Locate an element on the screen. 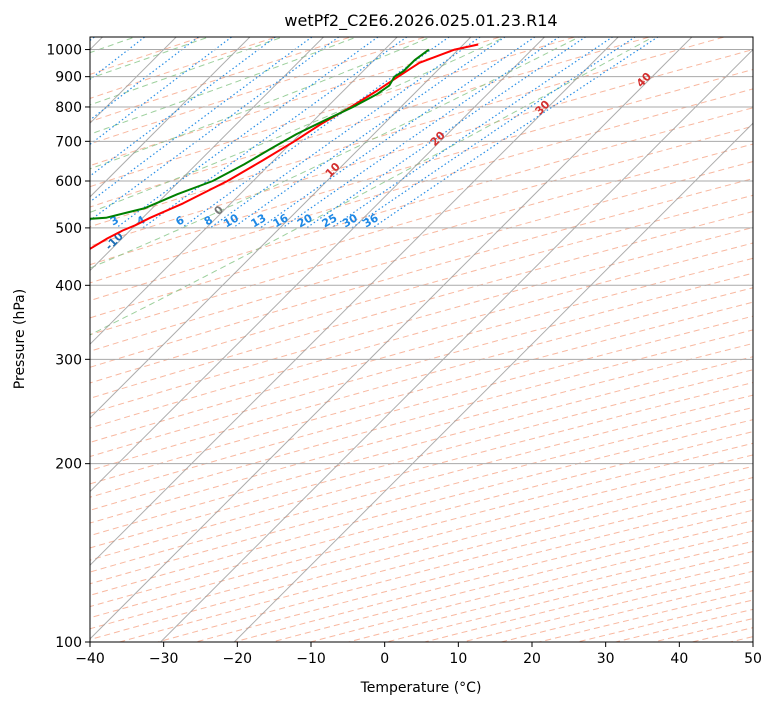 The height and width of the screenshot is (708, 775). x-tick-label: −40 is located at coordinates (90, 659).